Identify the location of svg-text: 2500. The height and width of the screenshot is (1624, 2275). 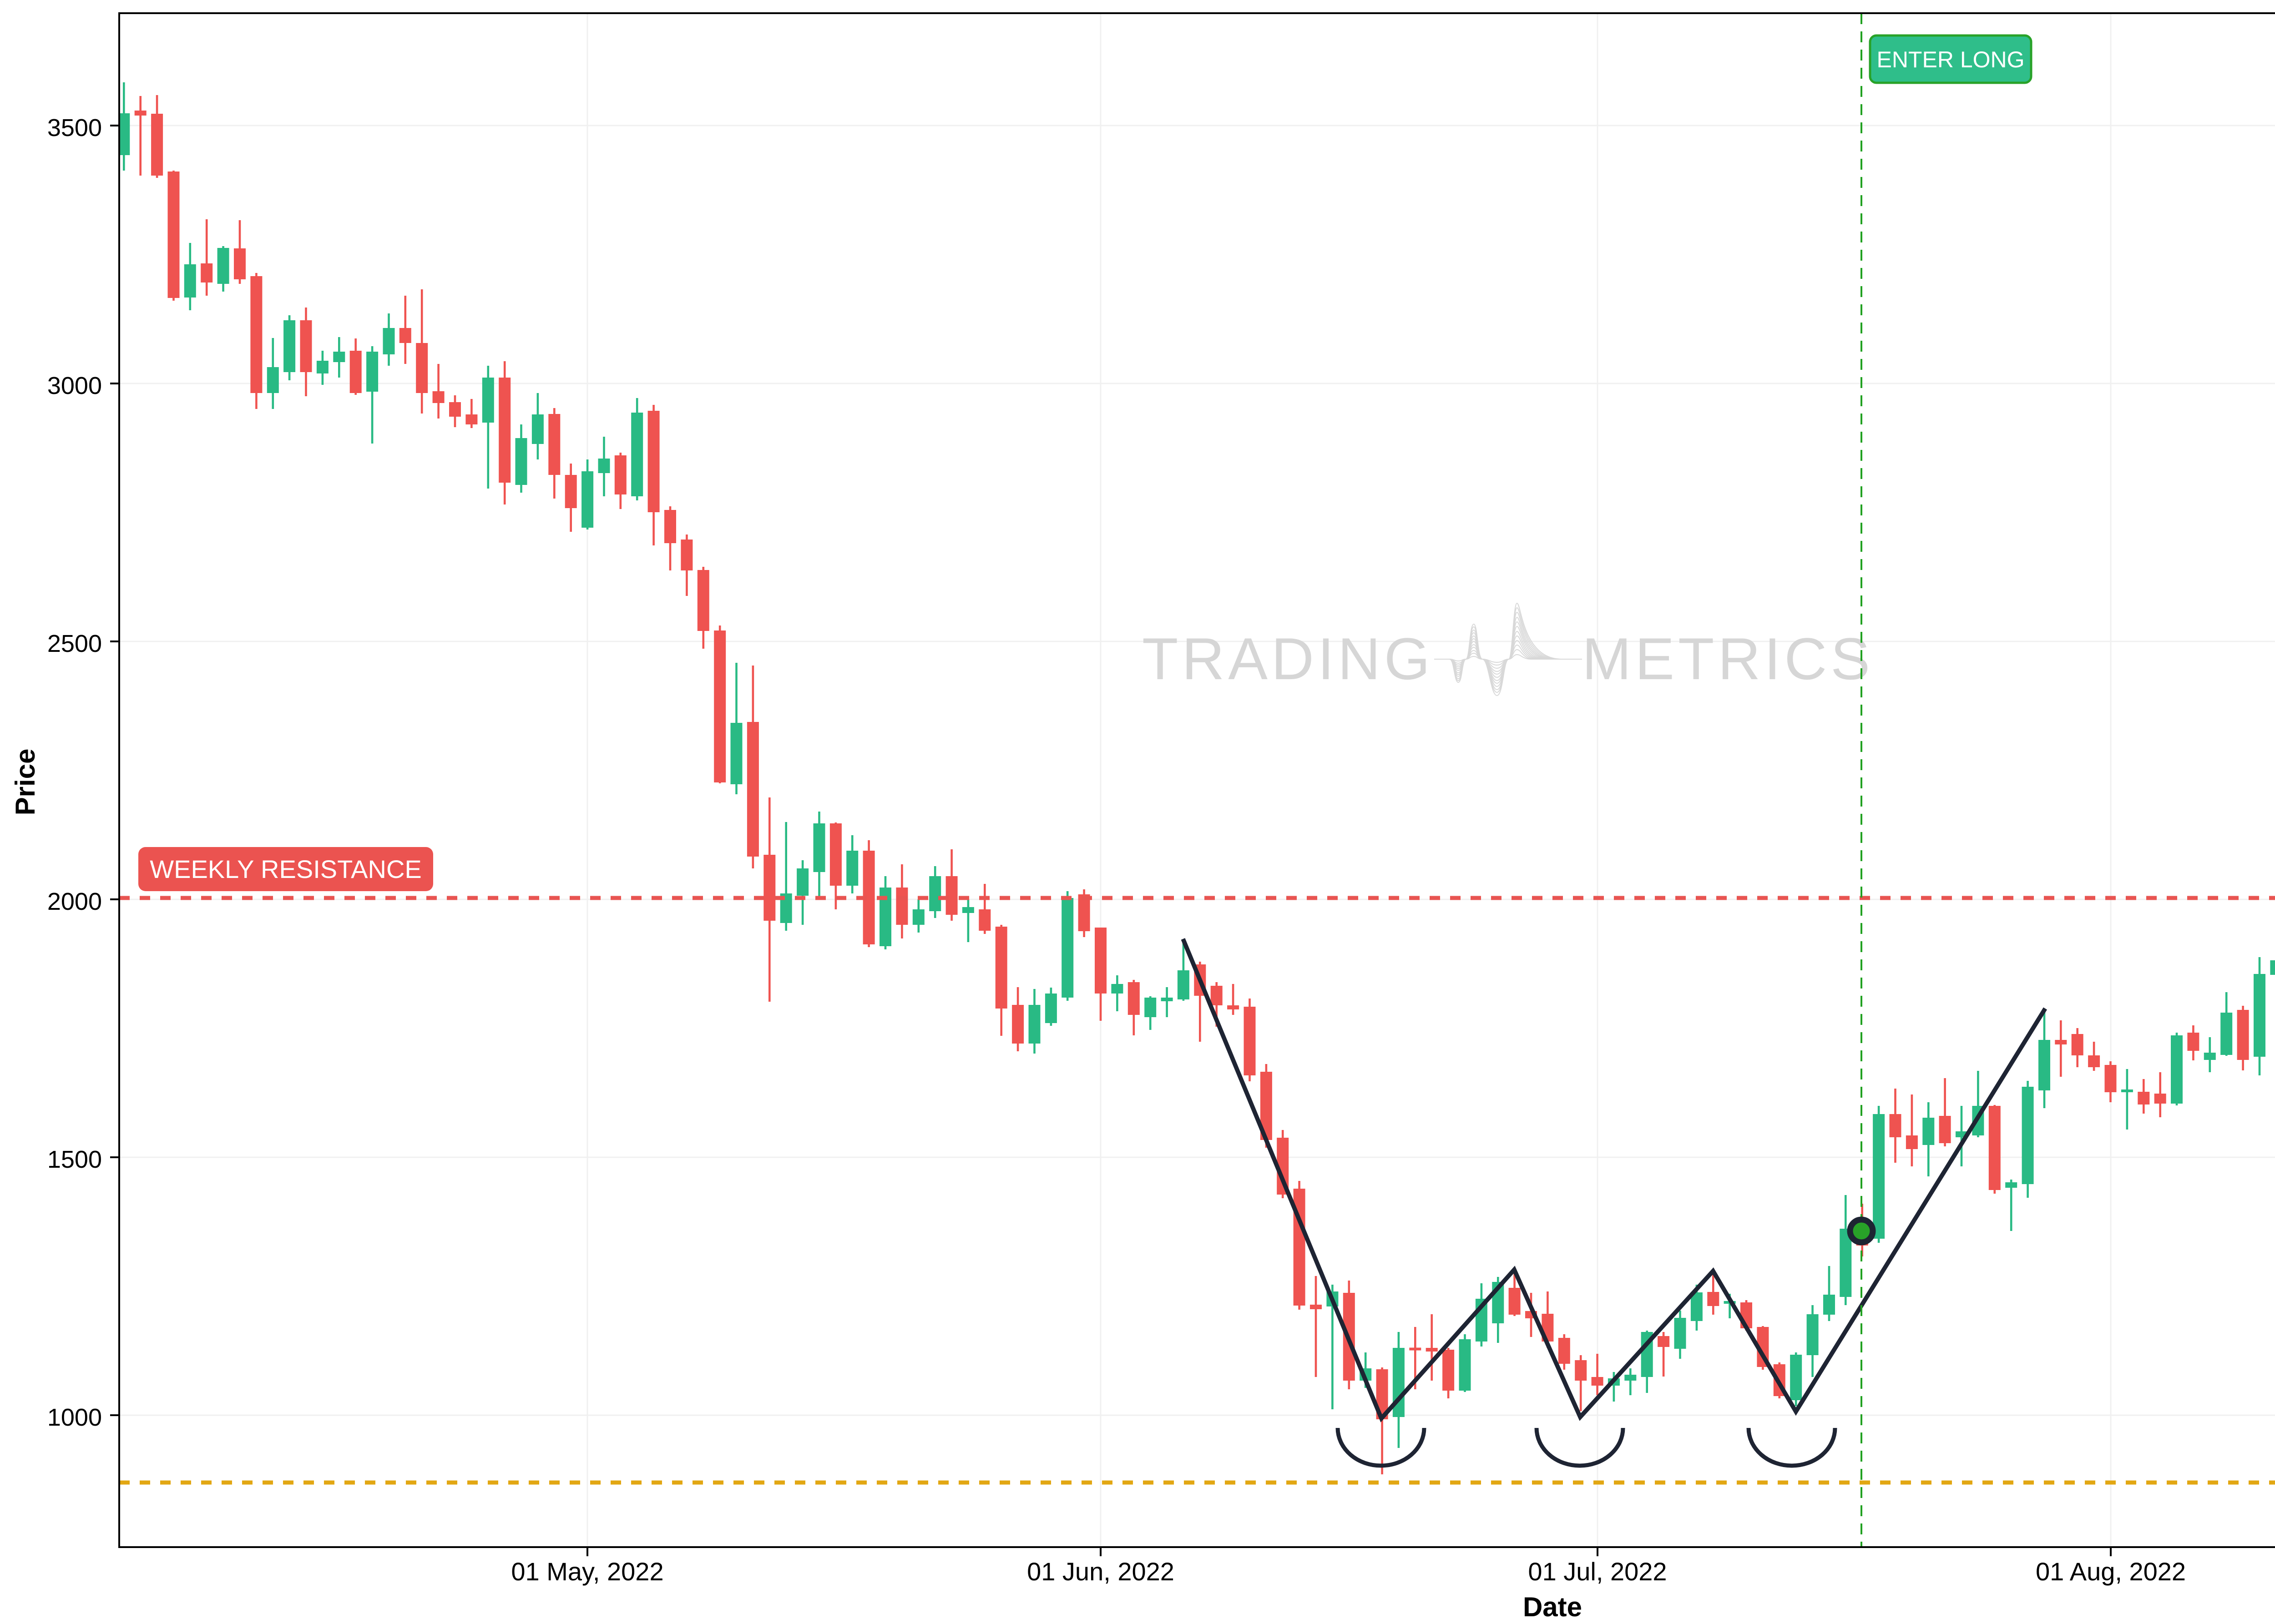
(74, 643).